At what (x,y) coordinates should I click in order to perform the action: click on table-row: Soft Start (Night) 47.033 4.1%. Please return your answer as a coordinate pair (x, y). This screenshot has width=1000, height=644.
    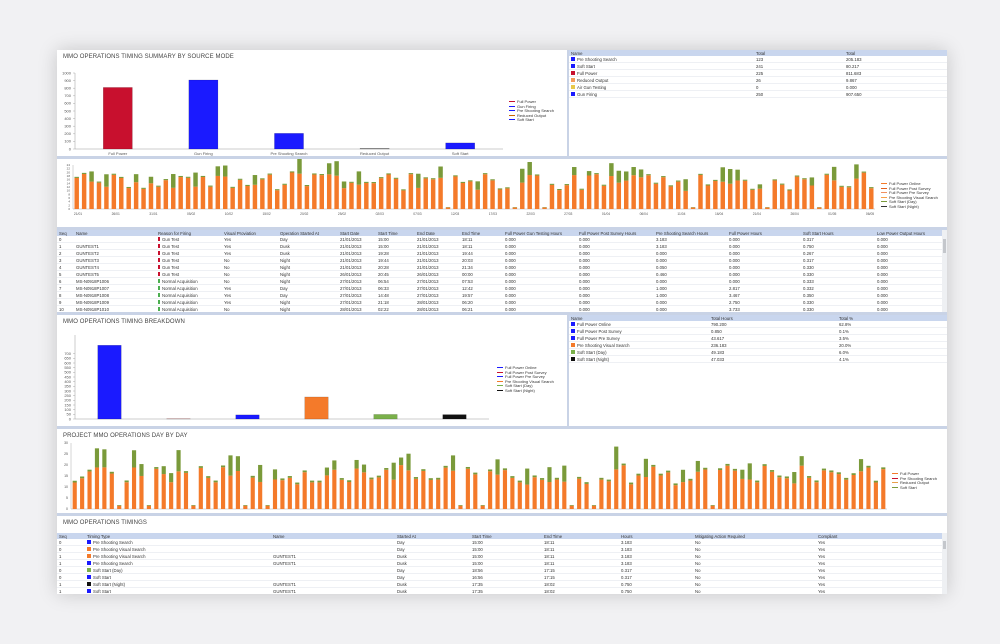
    Looking at the image, I should click on (758, 359).